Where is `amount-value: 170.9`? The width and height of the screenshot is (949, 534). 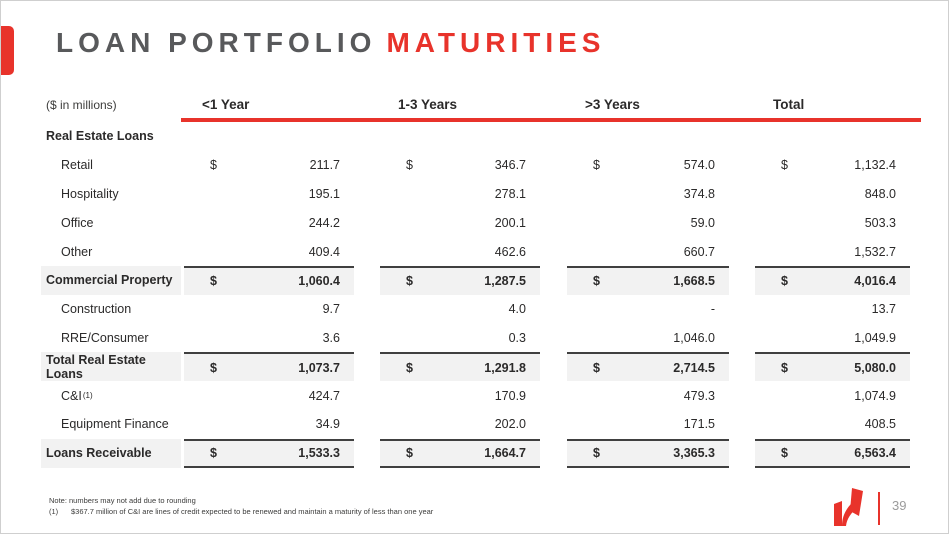
amount-value: 170.9 is located at coordinates (510, 395).